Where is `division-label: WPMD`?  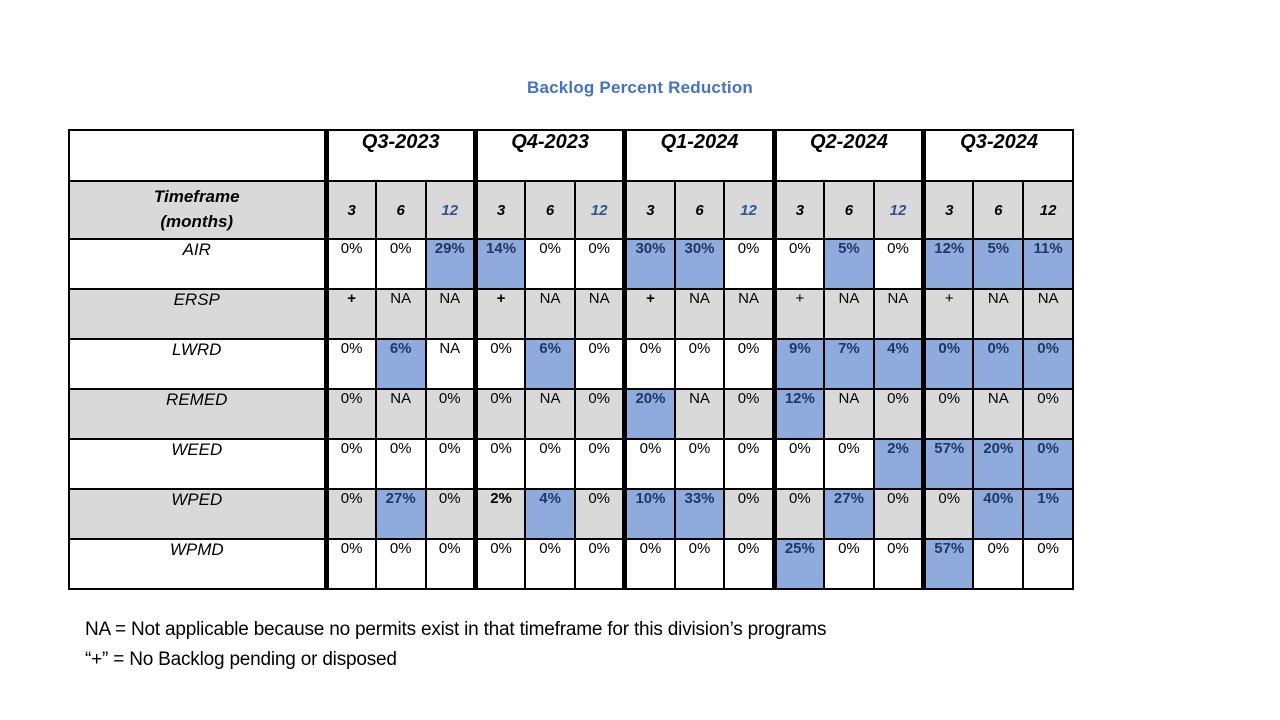 division-label: WPMD is located at coordinates (197, 564).